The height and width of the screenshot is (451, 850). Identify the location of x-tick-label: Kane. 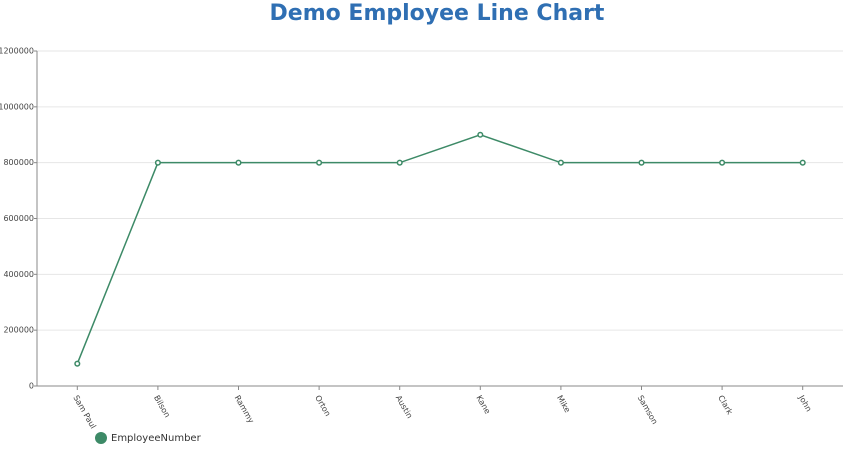
(483, 405).